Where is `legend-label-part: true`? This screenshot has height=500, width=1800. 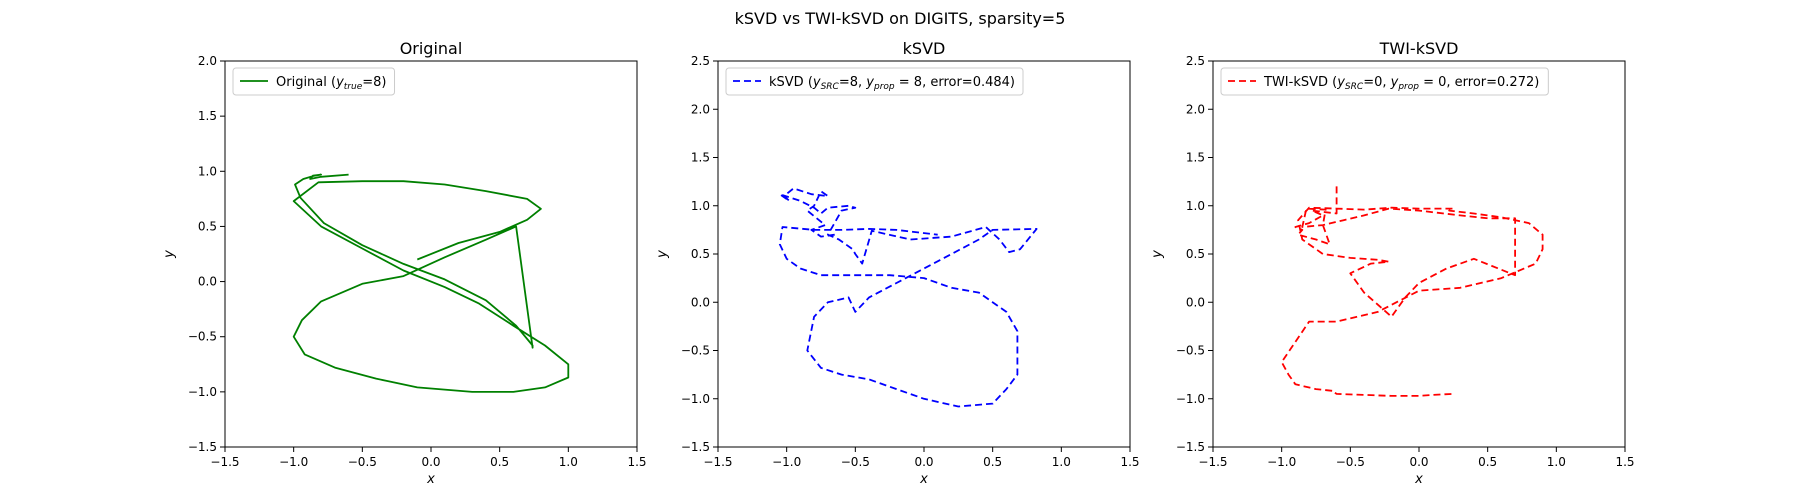
legend-label-part: true is located at coordinates (353, 87).